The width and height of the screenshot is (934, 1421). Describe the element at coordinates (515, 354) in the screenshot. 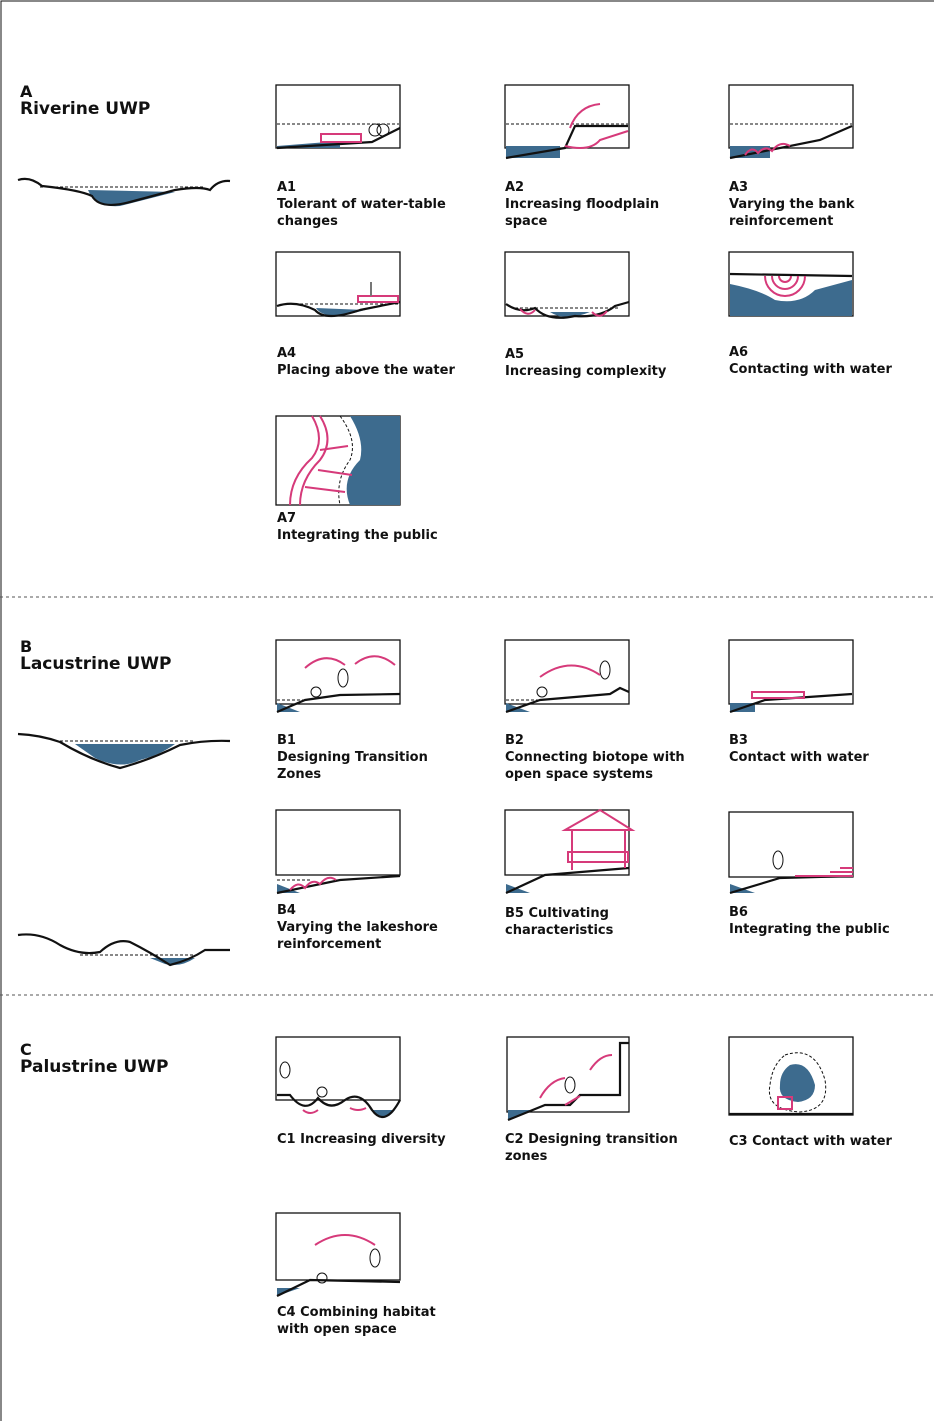

I see `item-code: A5` at that location.